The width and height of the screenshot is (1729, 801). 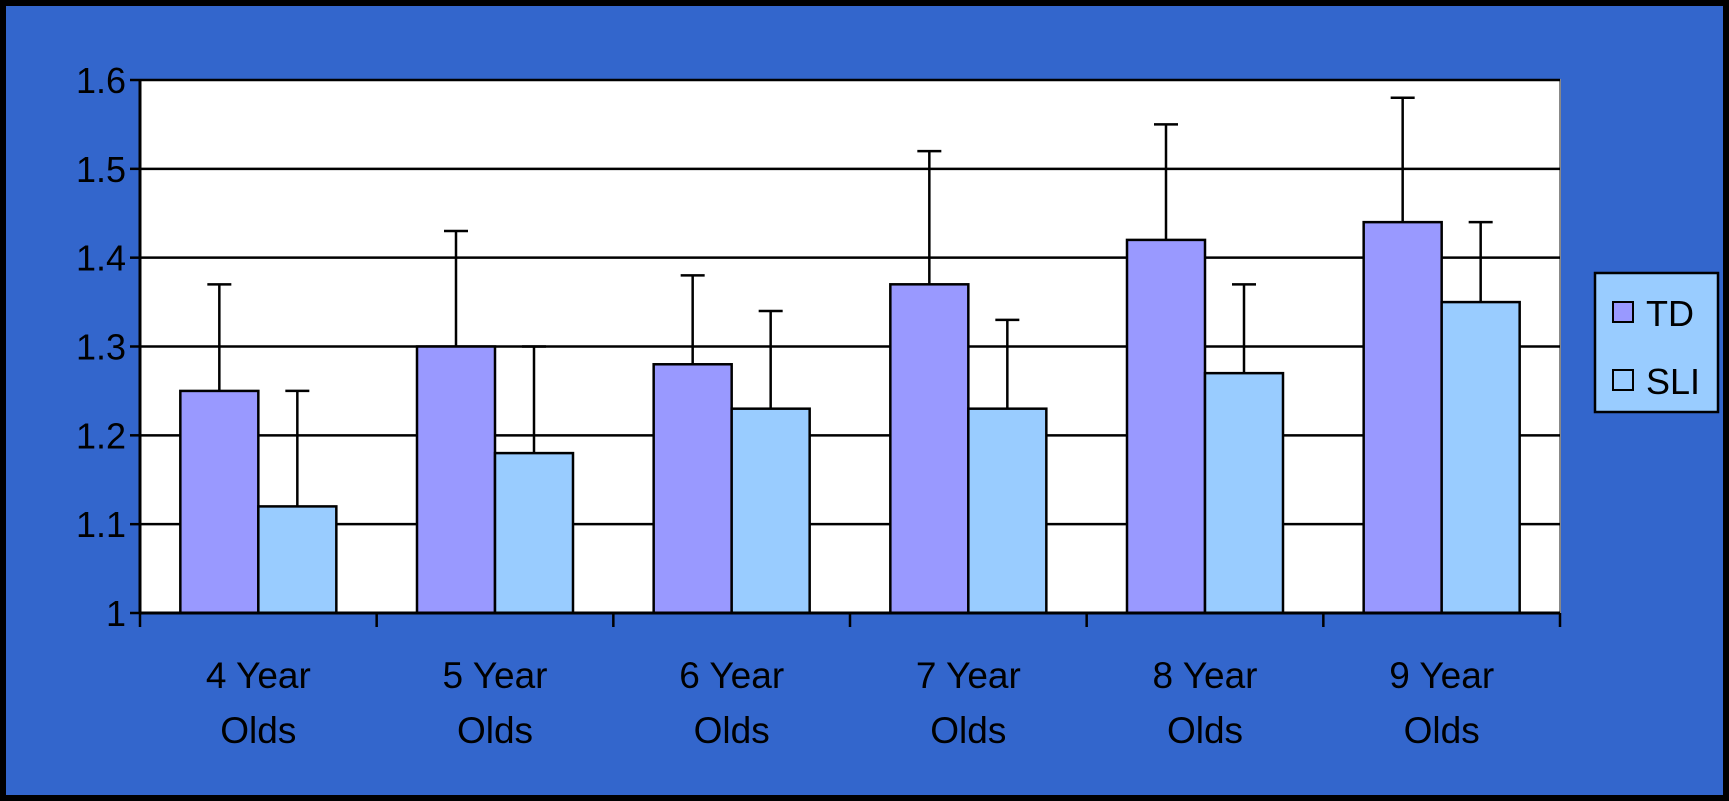 I want to click on legend-label-td: TD, so click(x=1670, y=313).